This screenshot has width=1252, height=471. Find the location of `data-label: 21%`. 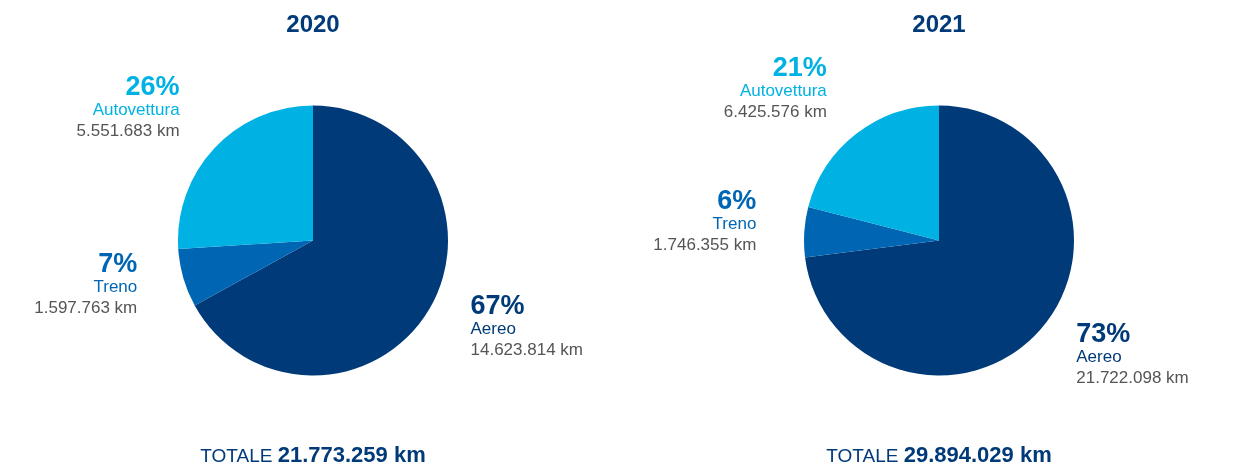

data-label: 21% is located at coordinates (799, 66).